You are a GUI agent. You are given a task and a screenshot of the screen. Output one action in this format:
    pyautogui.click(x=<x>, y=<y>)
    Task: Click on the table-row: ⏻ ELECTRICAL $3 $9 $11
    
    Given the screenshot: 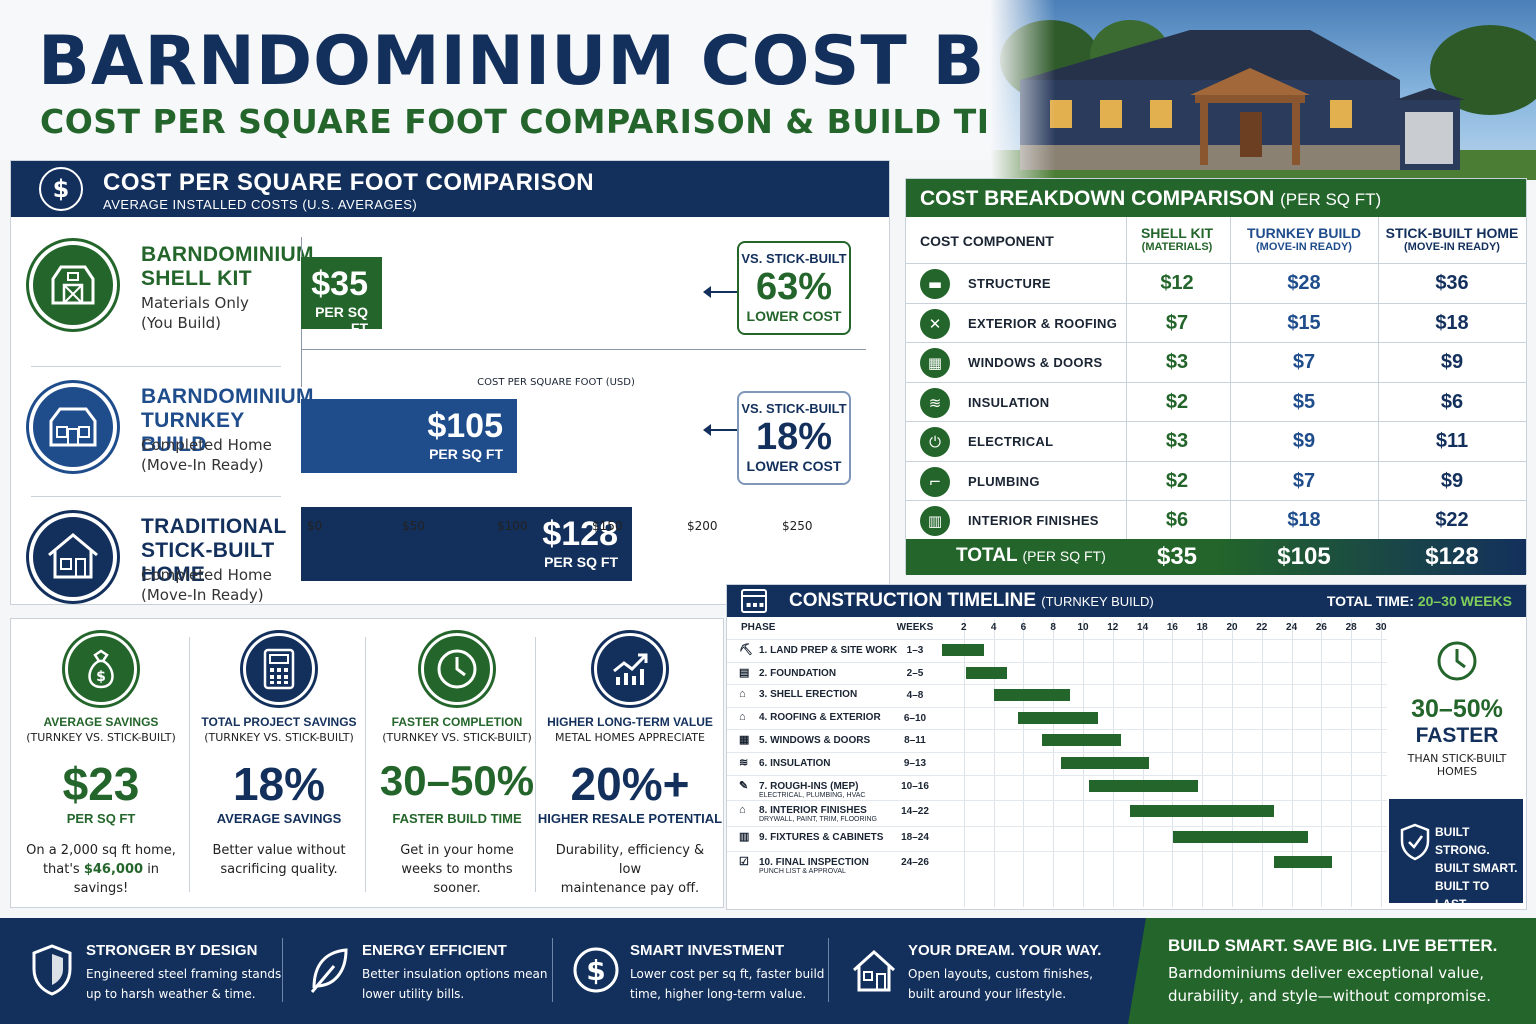 What is the action you would take?
    pyautogui.click(x=1216, y=441)
    